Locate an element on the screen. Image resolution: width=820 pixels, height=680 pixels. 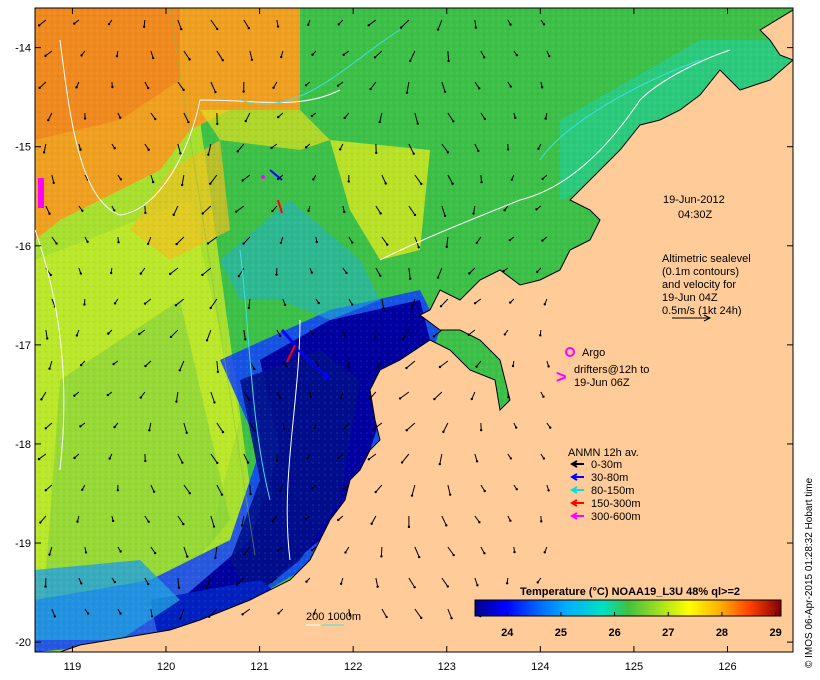
anmn-legend-label: 30-80m is located at coordinates (609, 478).